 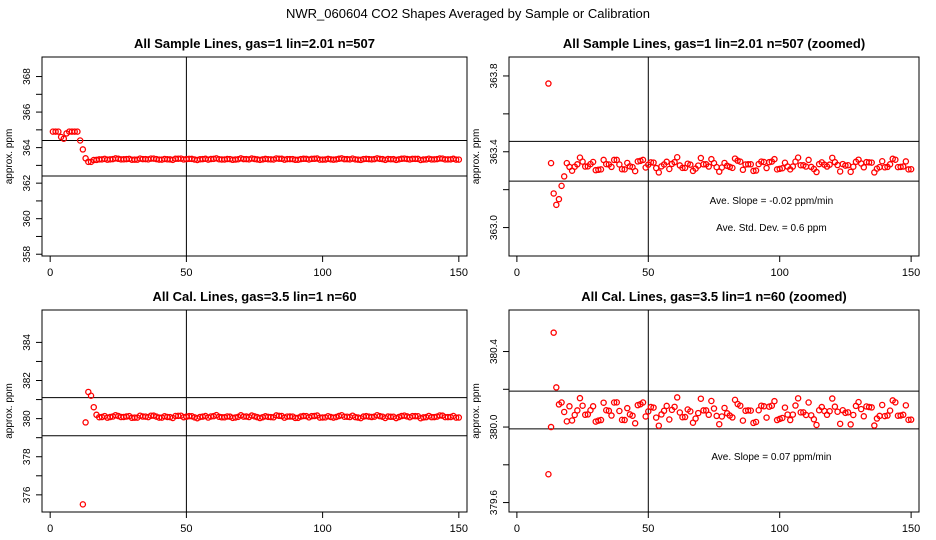 I want to click on x-tick-label: 150, so click(x=911, y=529).